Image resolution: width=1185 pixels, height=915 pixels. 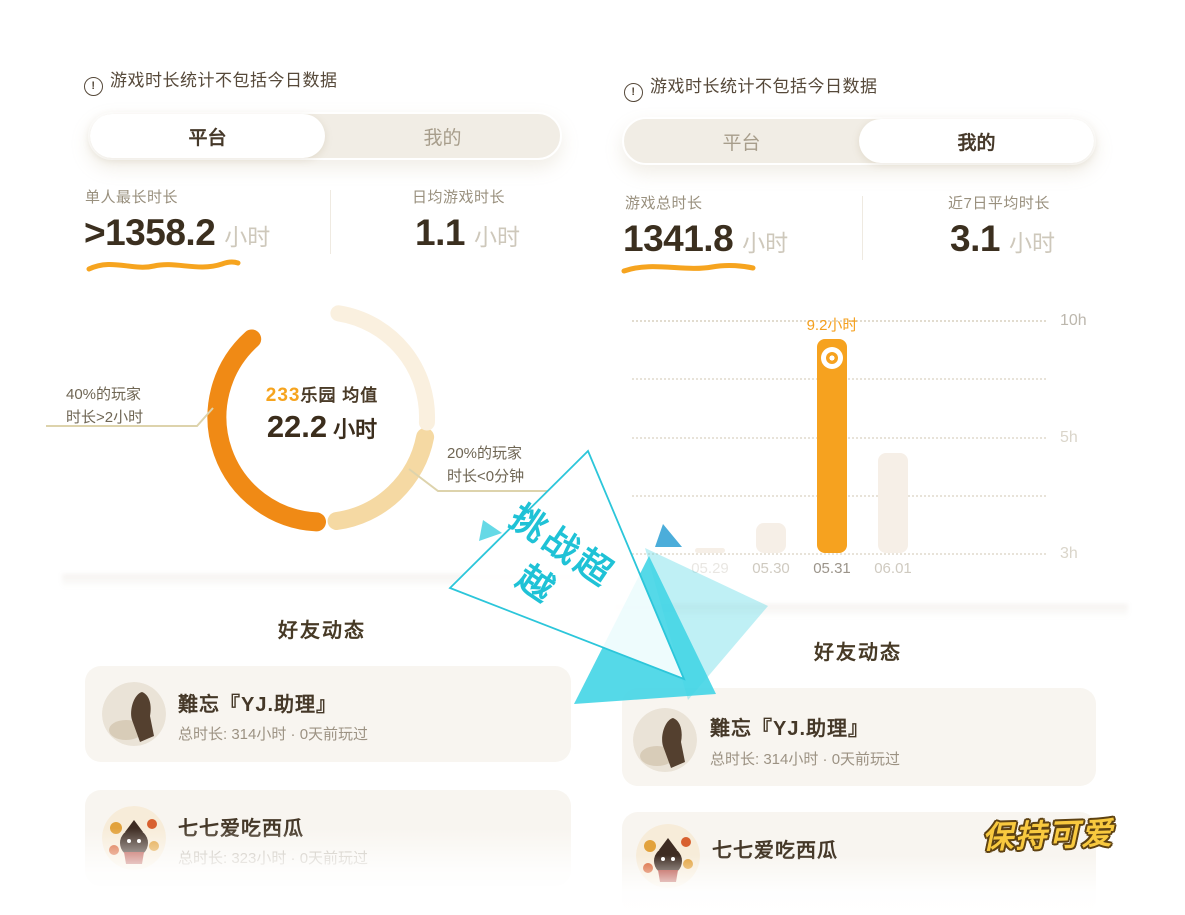 I want to click on x-axis-label: 06.01, so click(x=893, y=568).